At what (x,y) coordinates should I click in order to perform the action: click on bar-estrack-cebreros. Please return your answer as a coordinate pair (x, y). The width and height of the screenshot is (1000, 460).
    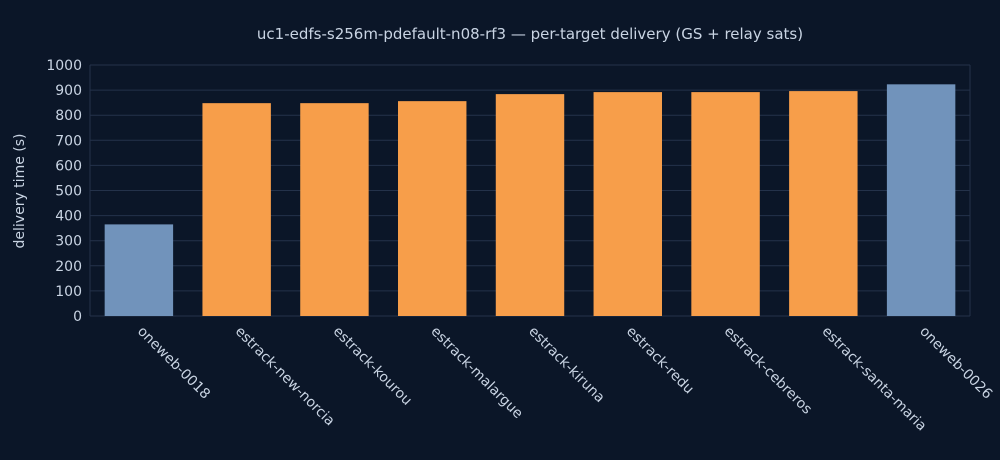
    Looking at the image, I should click on (725, 204).